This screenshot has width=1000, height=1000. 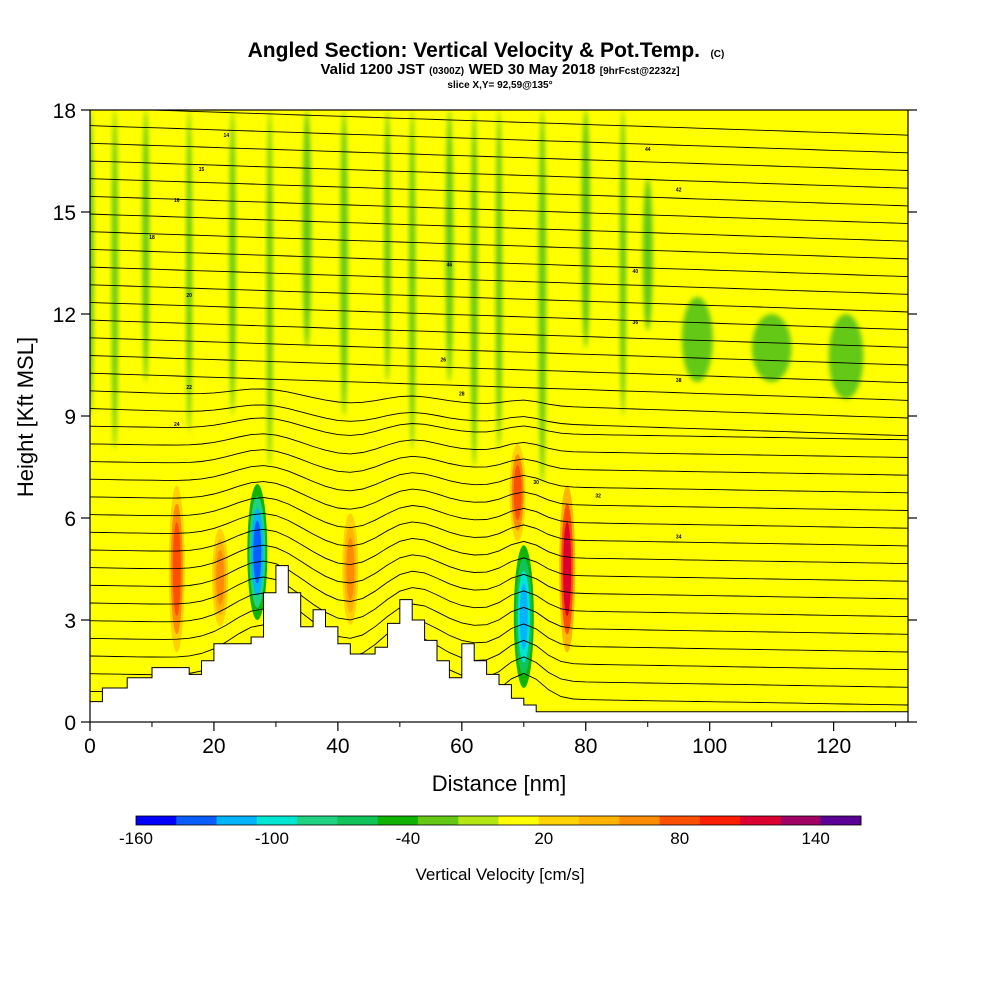 What do you see at coordinates (189, 388) in the screenshot?
I see `theta-contour-label: 22` at bounding box center [189, 388].